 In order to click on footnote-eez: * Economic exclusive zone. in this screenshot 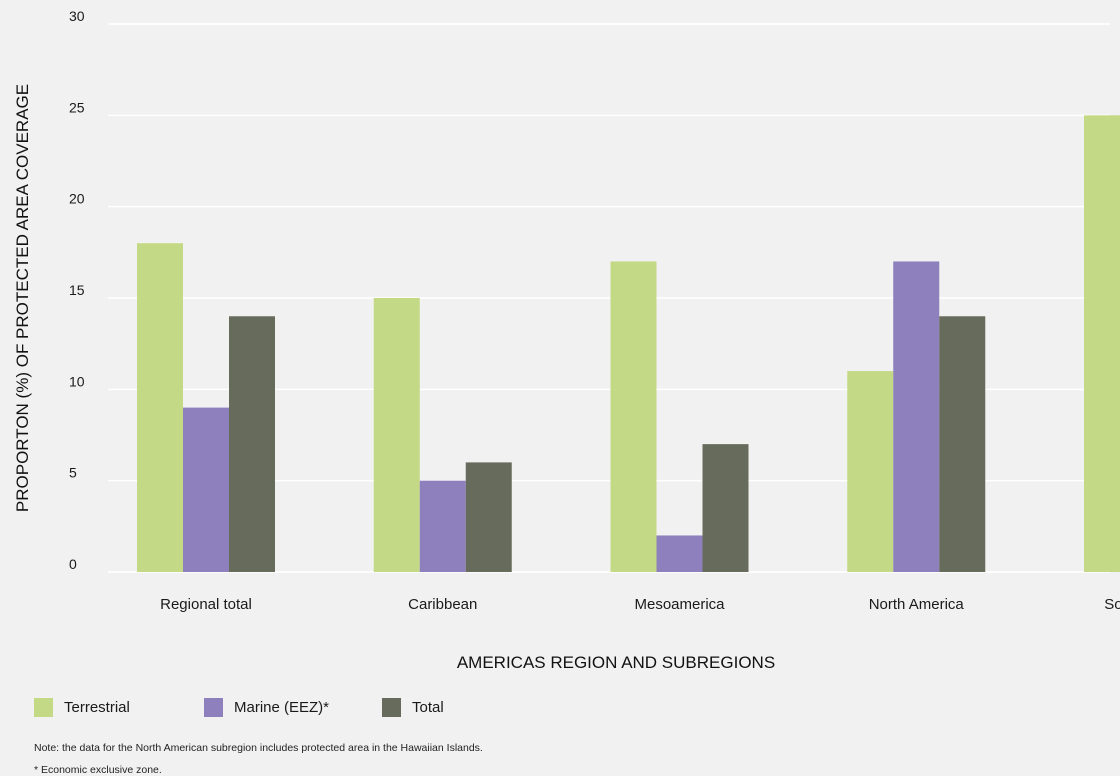, I will do `click(98, 770)`.